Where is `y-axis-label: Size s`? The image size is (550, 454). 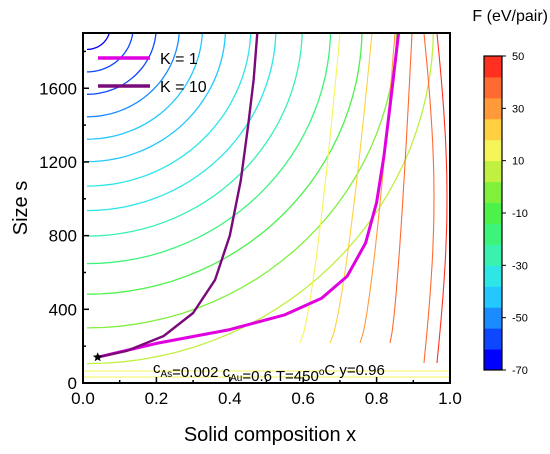
y-axis-label: Size s is located at coordinates (21, 208).